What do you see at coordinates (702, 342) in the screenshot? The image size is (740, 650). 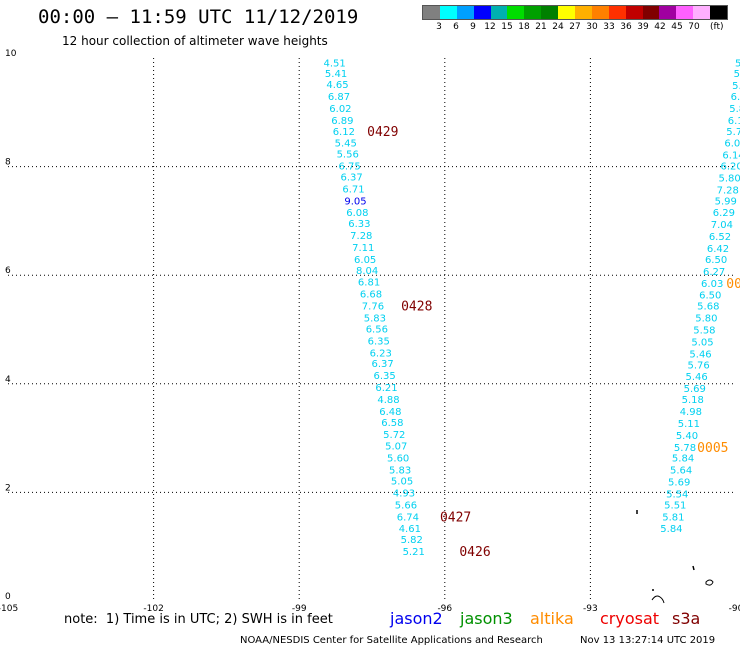 I see `swh-value: 5.05` at bounding box center [702, 342].